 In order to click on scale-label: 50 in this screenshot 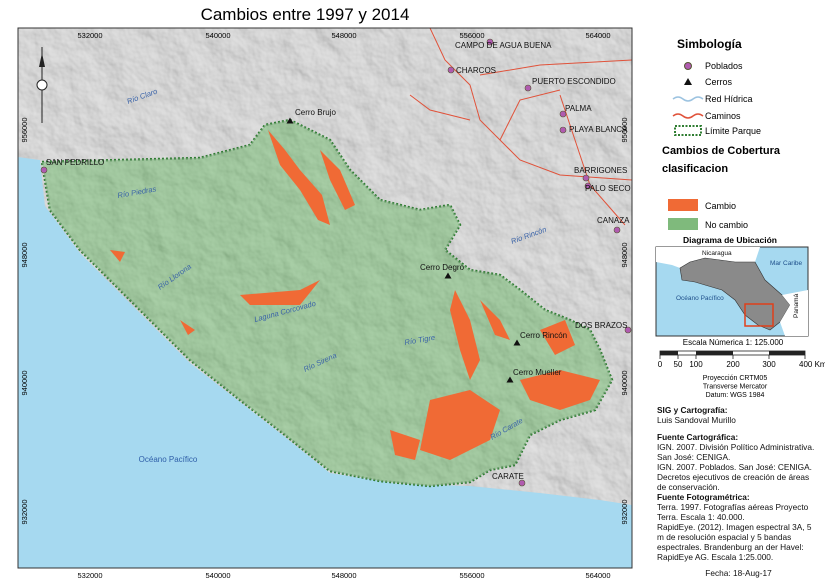, I will do `click(678, 364)`.